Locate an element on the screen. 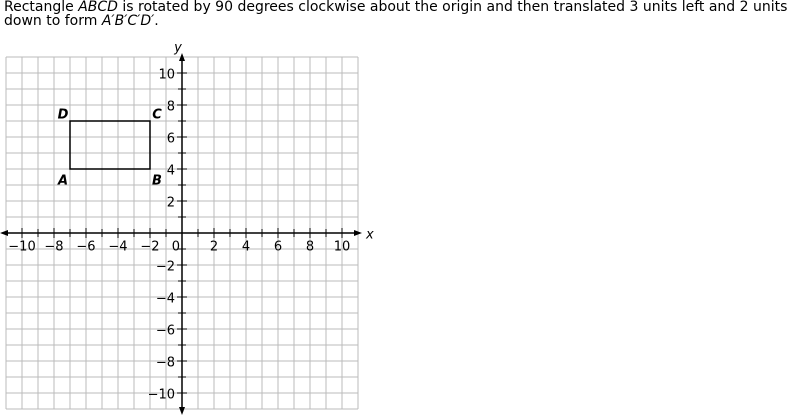 This screenshot has width=800, height=416. x-tick-label: −2 is located at coordinates (149, 247).